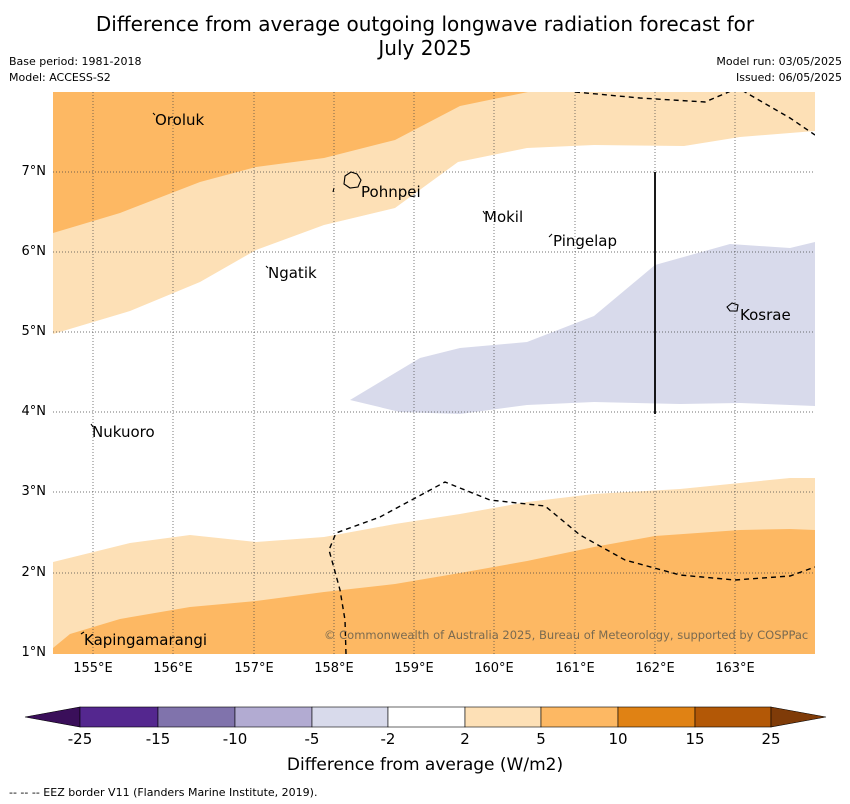  I want to click on meta-left: Base period: 1981-2018 Model: ACCESS-S2, so click(75, 70).